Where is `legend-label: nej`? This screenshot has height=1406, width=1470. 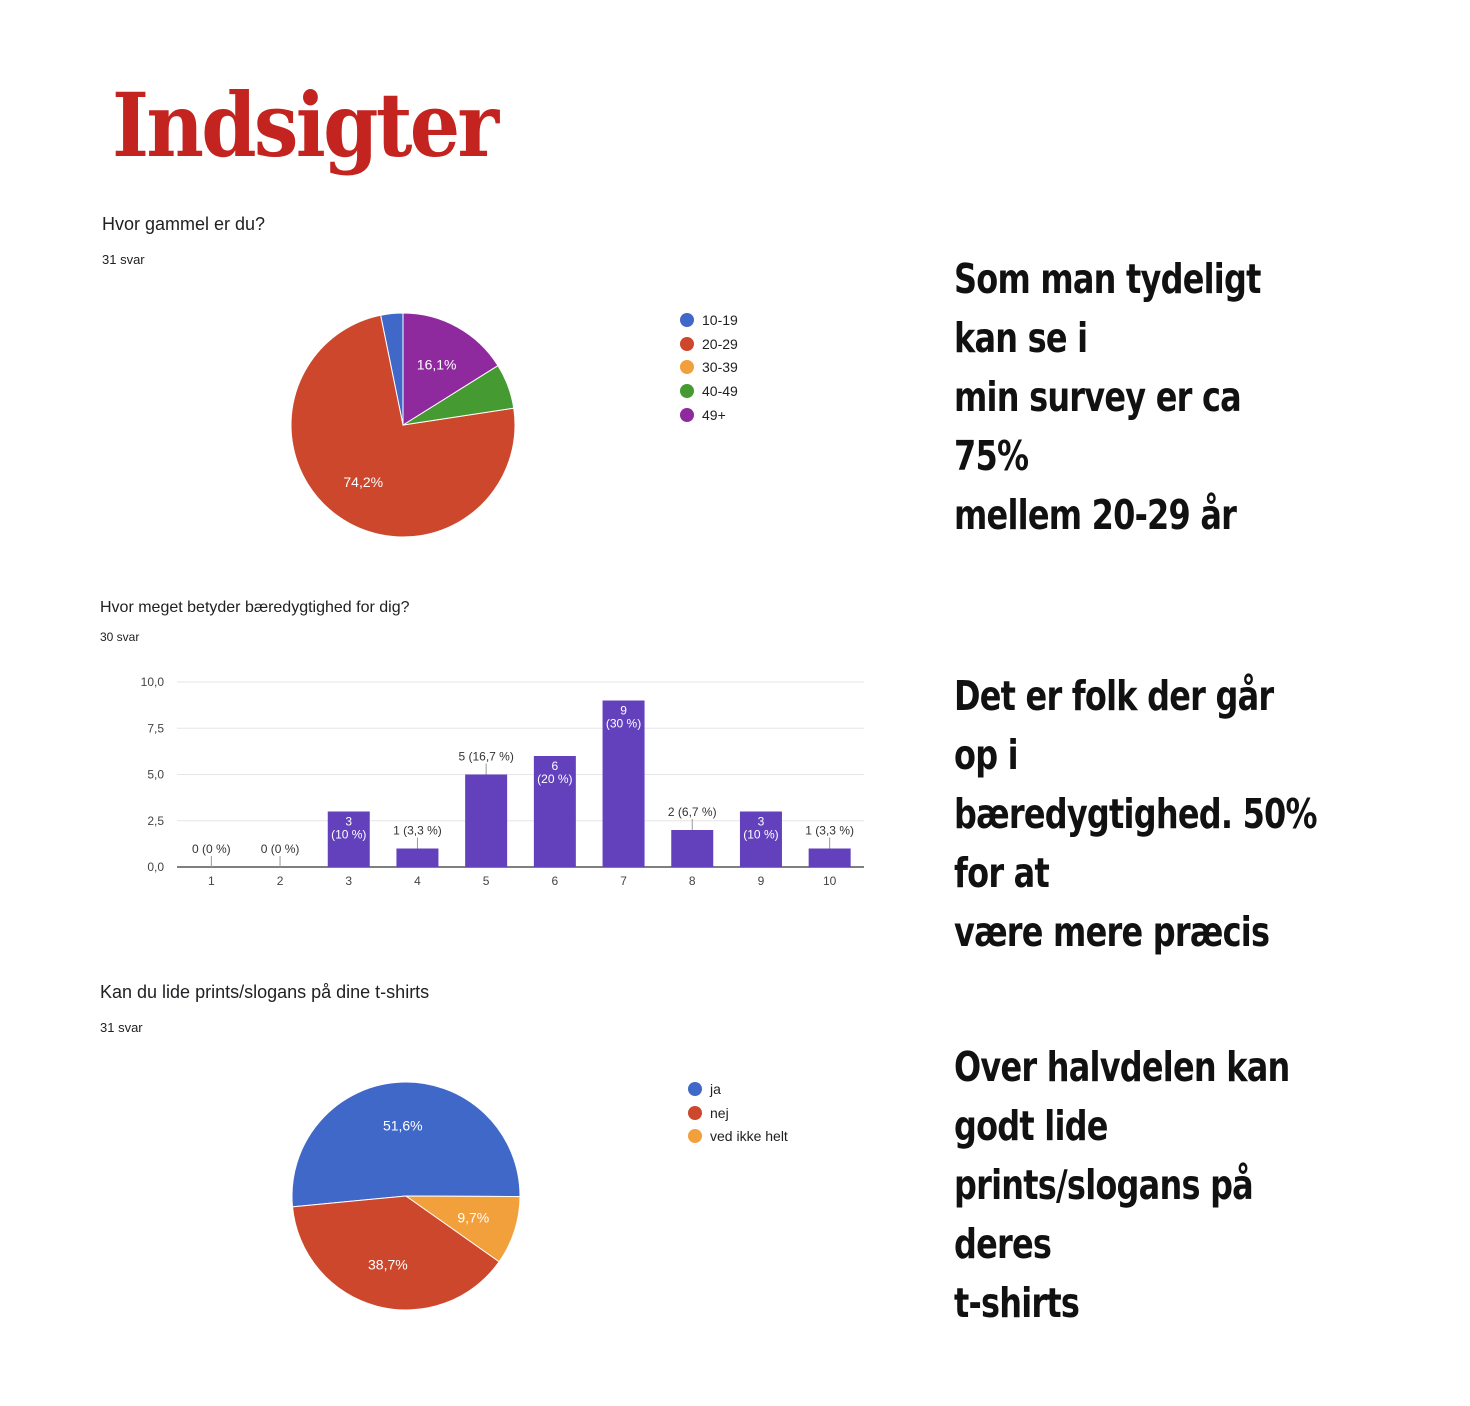
legend-label: nej is located at coordinates (719, 1112).